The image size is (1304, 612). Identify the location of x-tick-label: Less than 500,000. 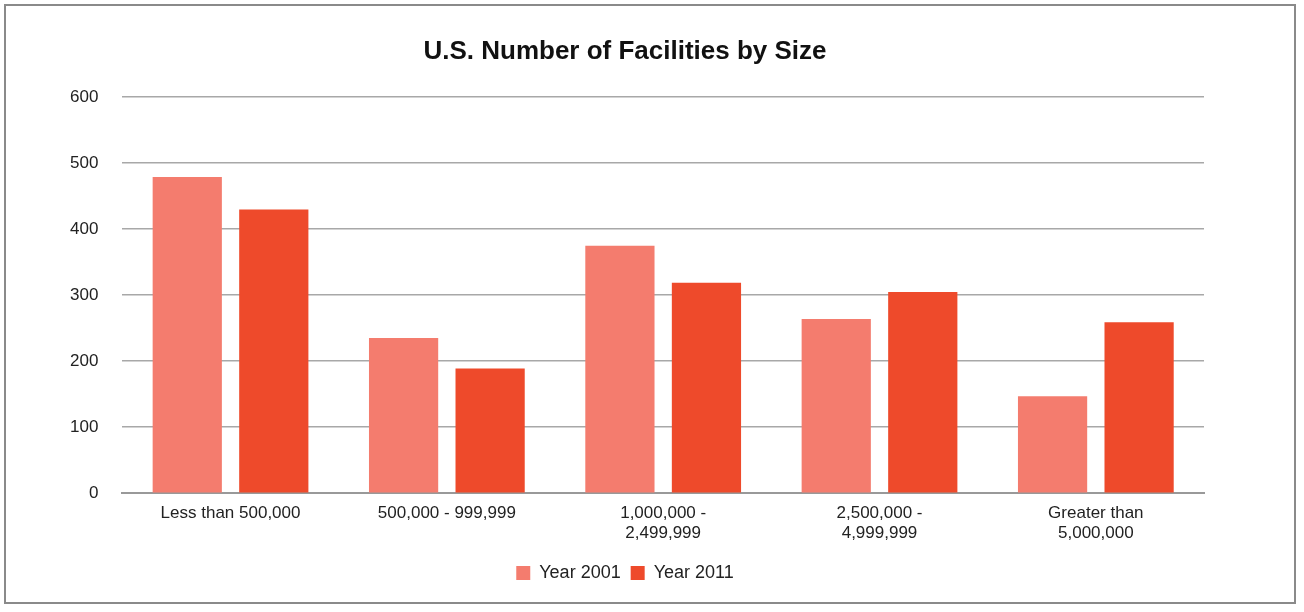
(230, 513).